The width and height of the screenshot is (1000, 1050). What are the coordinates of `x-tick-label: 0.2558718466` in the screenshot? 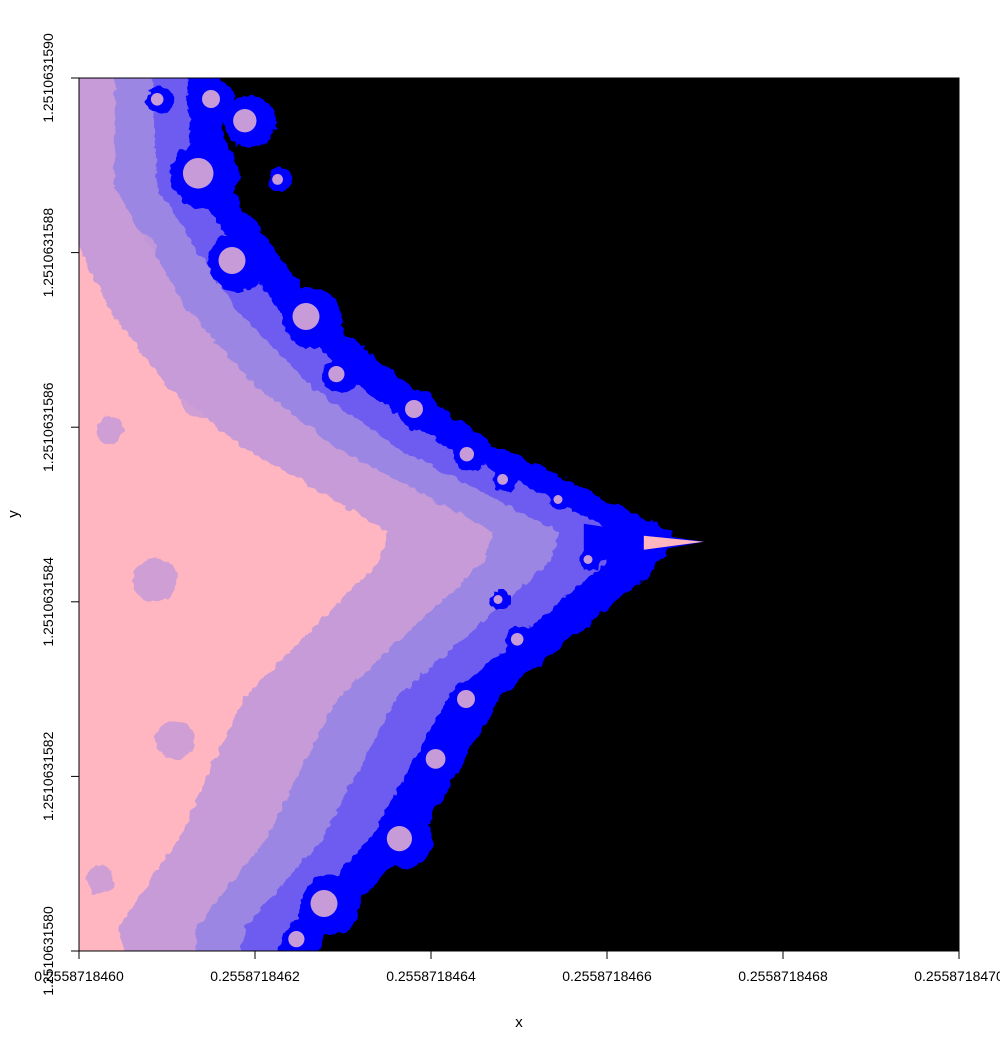 It's located at (607, 976).